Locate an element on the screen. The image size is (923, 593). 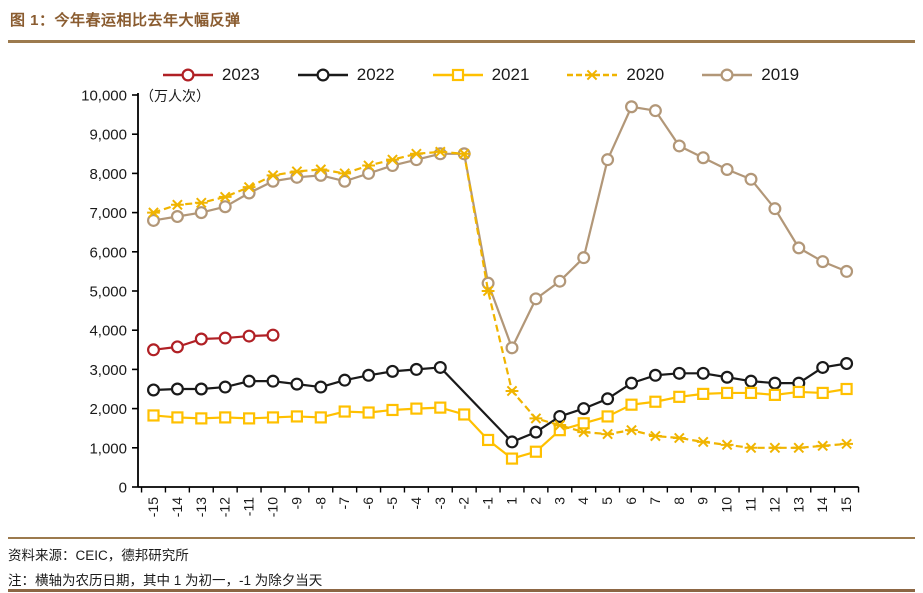
svg-text: 9 is located at coordinates (703, 501).